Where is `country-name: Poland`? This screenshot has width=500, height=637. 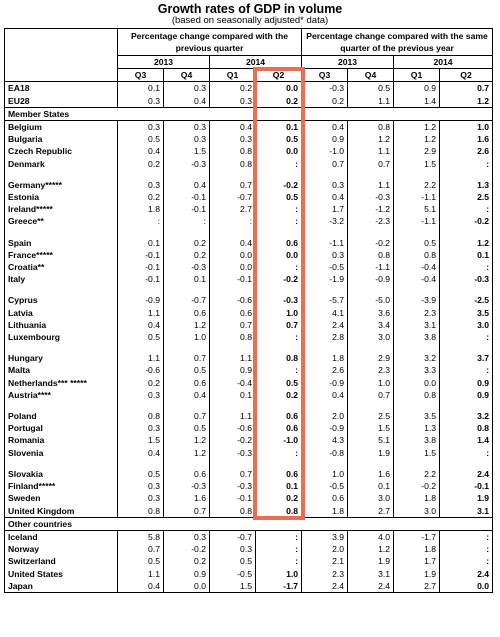
country-name: Poland is located at coordinates (61, 416).